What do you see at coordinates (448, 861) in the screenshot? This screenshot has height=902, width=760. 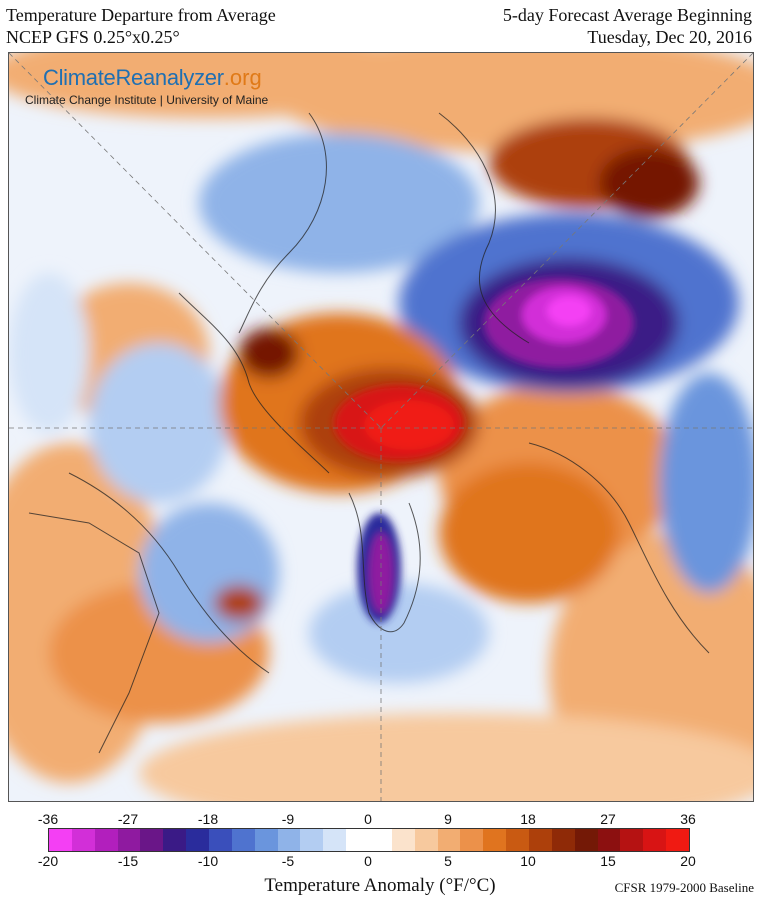 I see `colorbar-tick-label: 5` at bounding box center [448, 861].